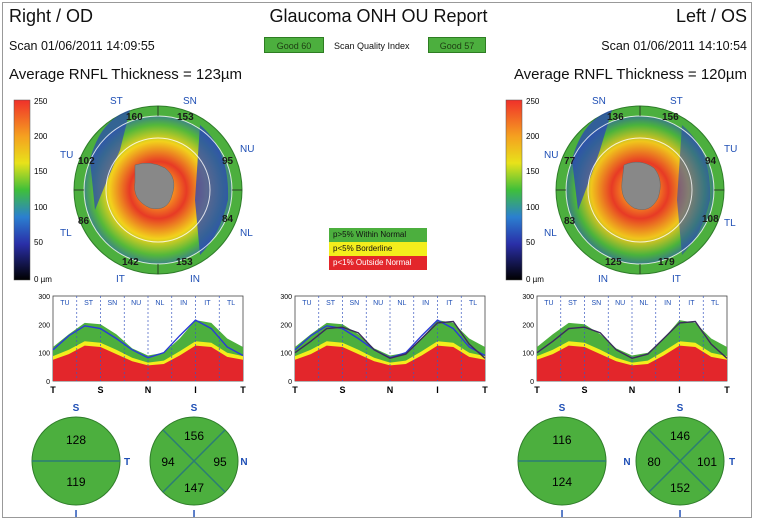 The width and height of the screenshot is (757, 523). What do you see at coordinates (584, 390) in the screenshot?
I see `os-x-label: S` at bounding box center [584, 390].